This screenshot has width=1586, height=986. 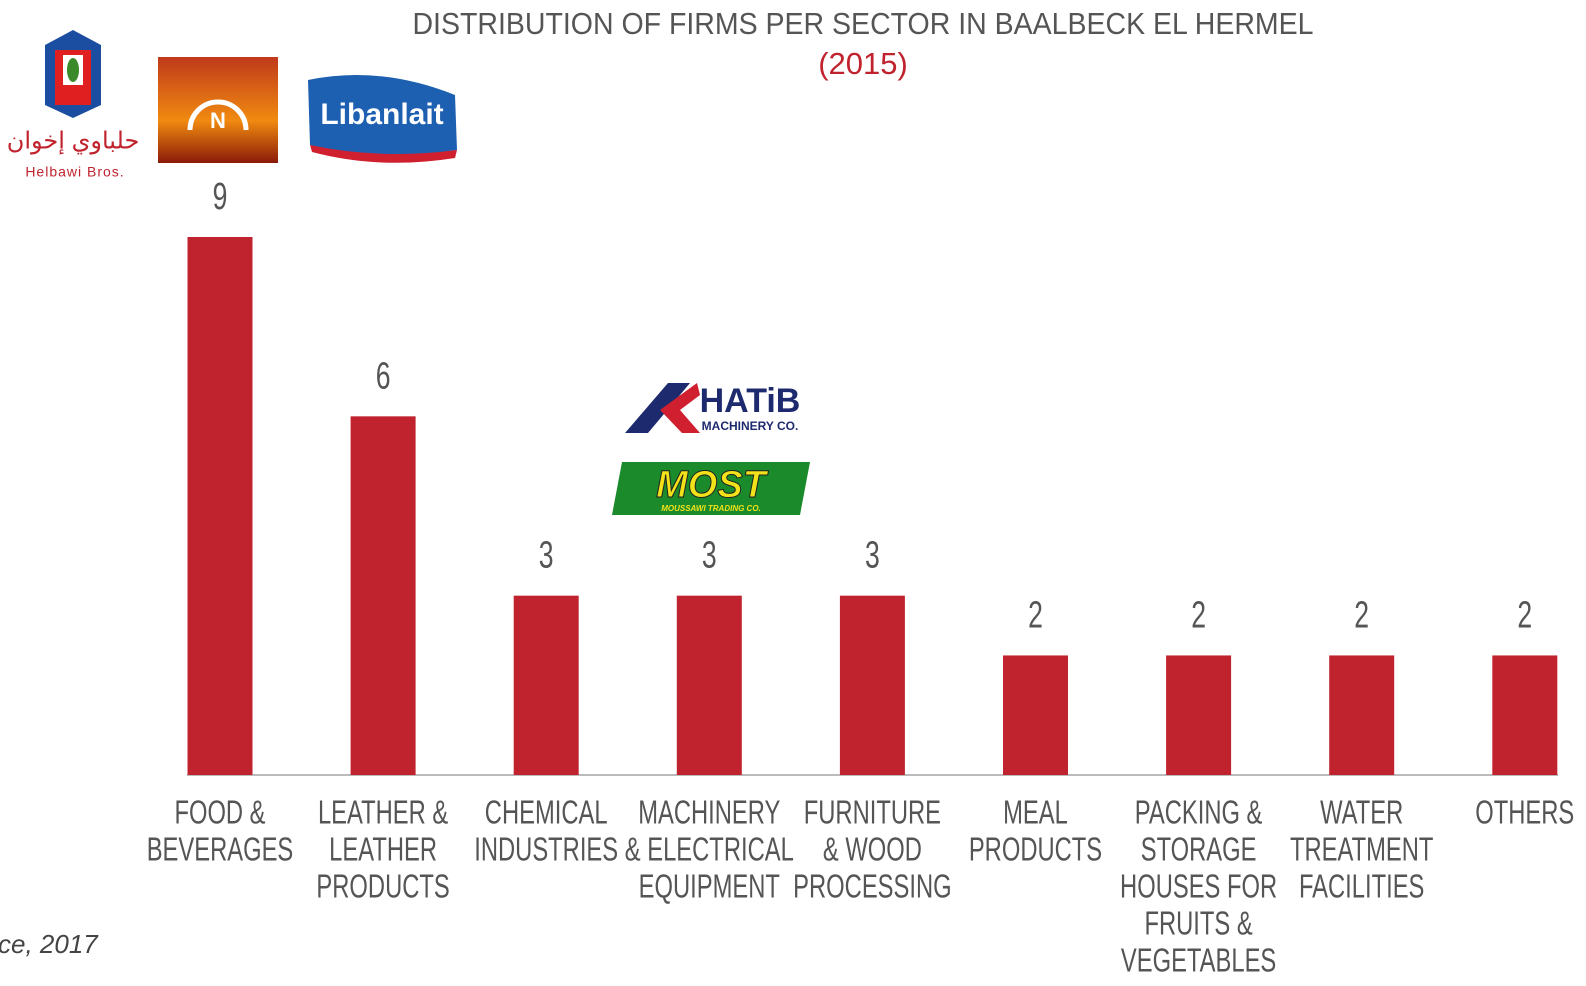 What do you see at coordinates (1198, 887) in the screenshot?
I see `x-tick-label: HOUSES FOR` at bounding box center [1198, 887].